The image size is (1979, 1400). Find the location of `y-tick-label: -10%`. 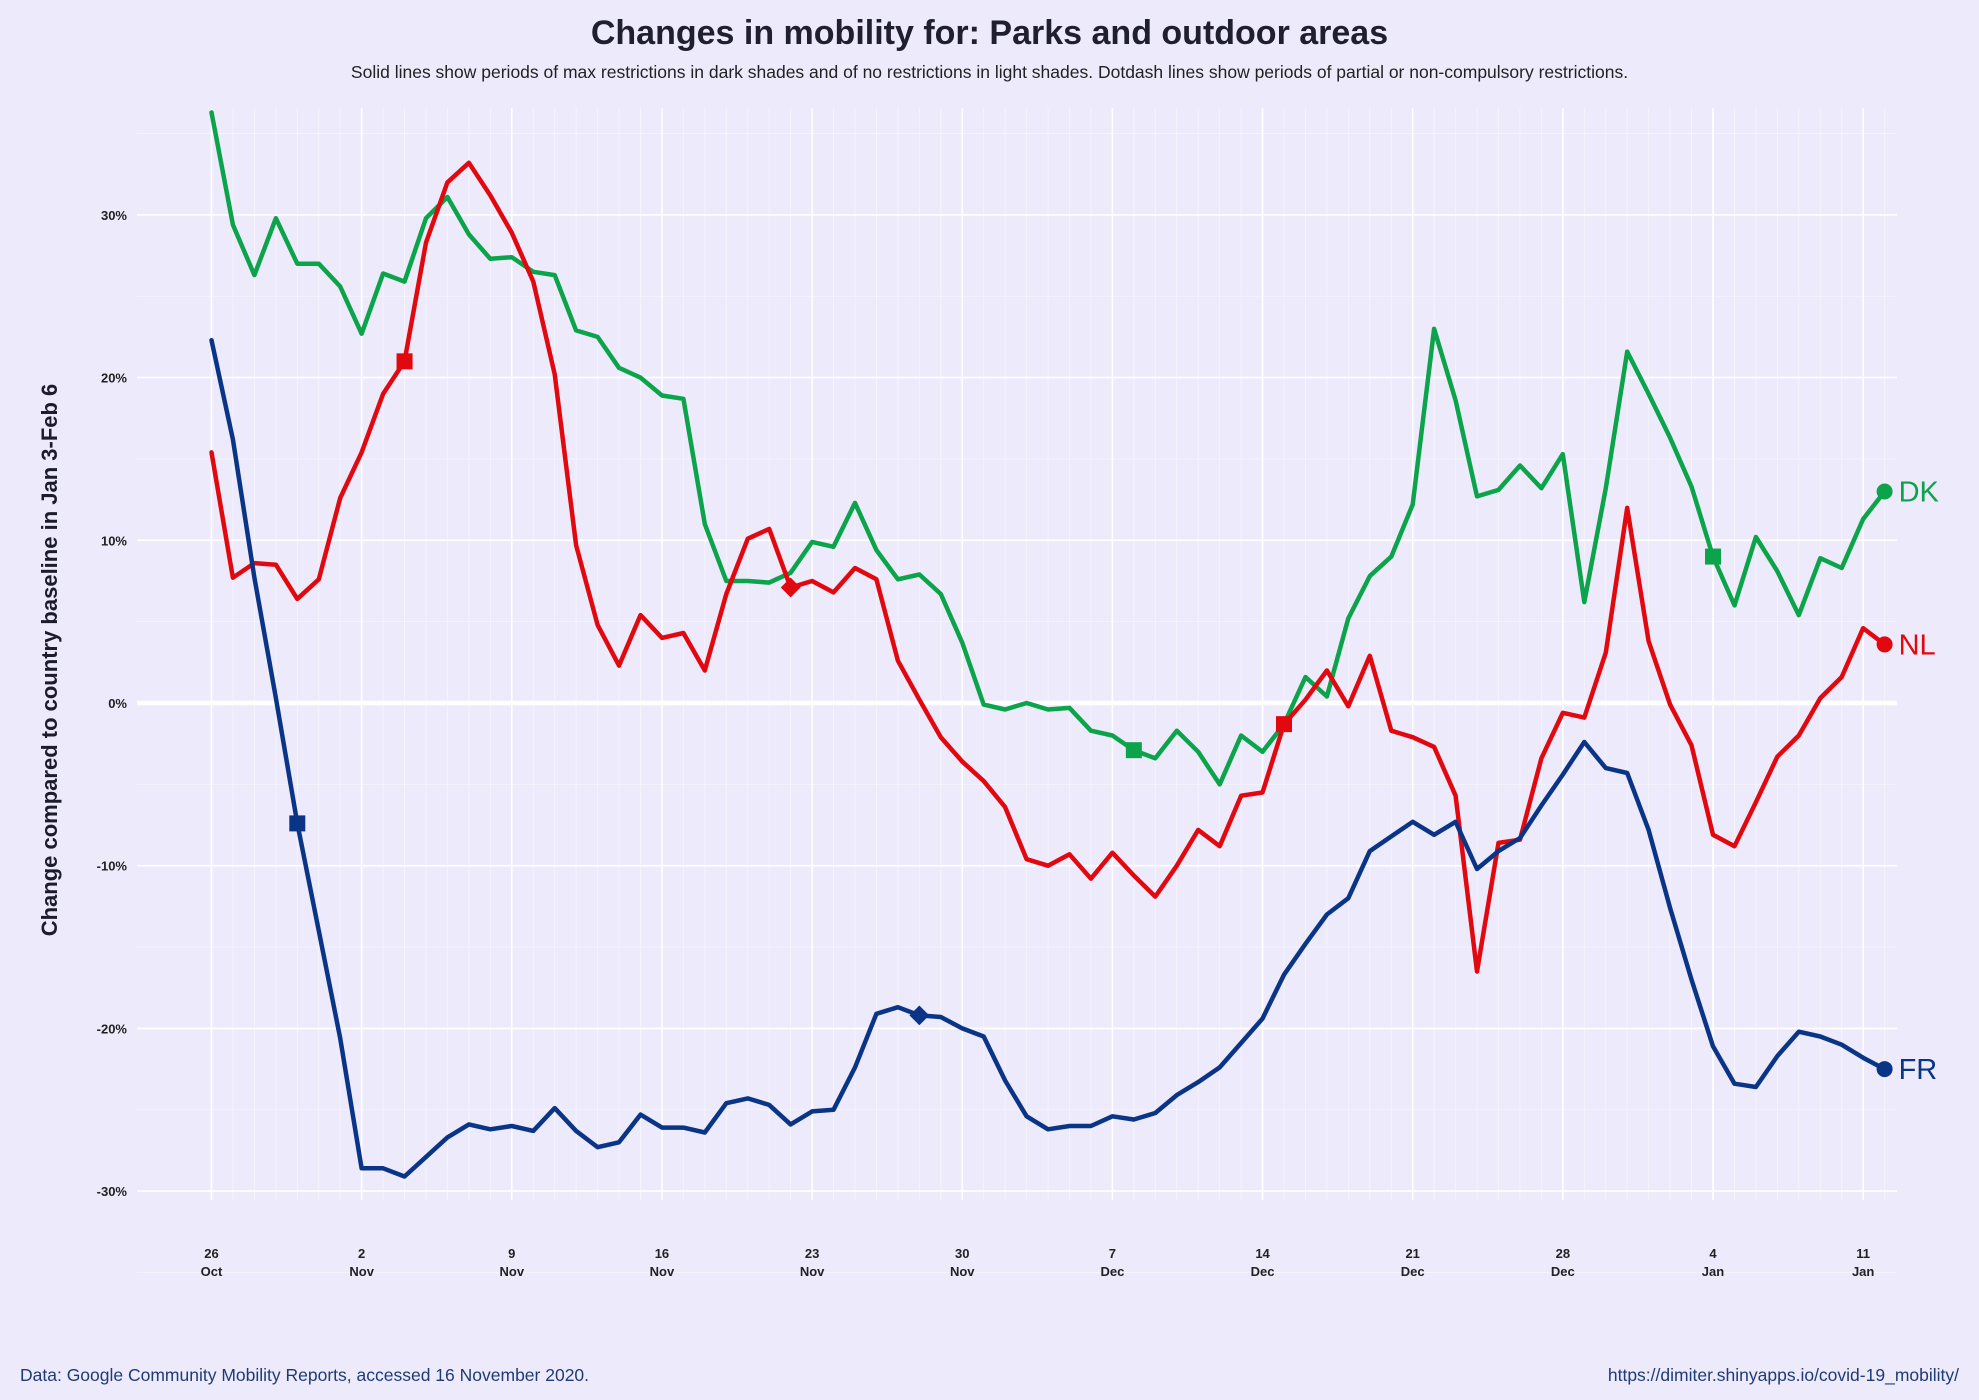

y-tick-label: -10% is located at coordinates (112, 866).